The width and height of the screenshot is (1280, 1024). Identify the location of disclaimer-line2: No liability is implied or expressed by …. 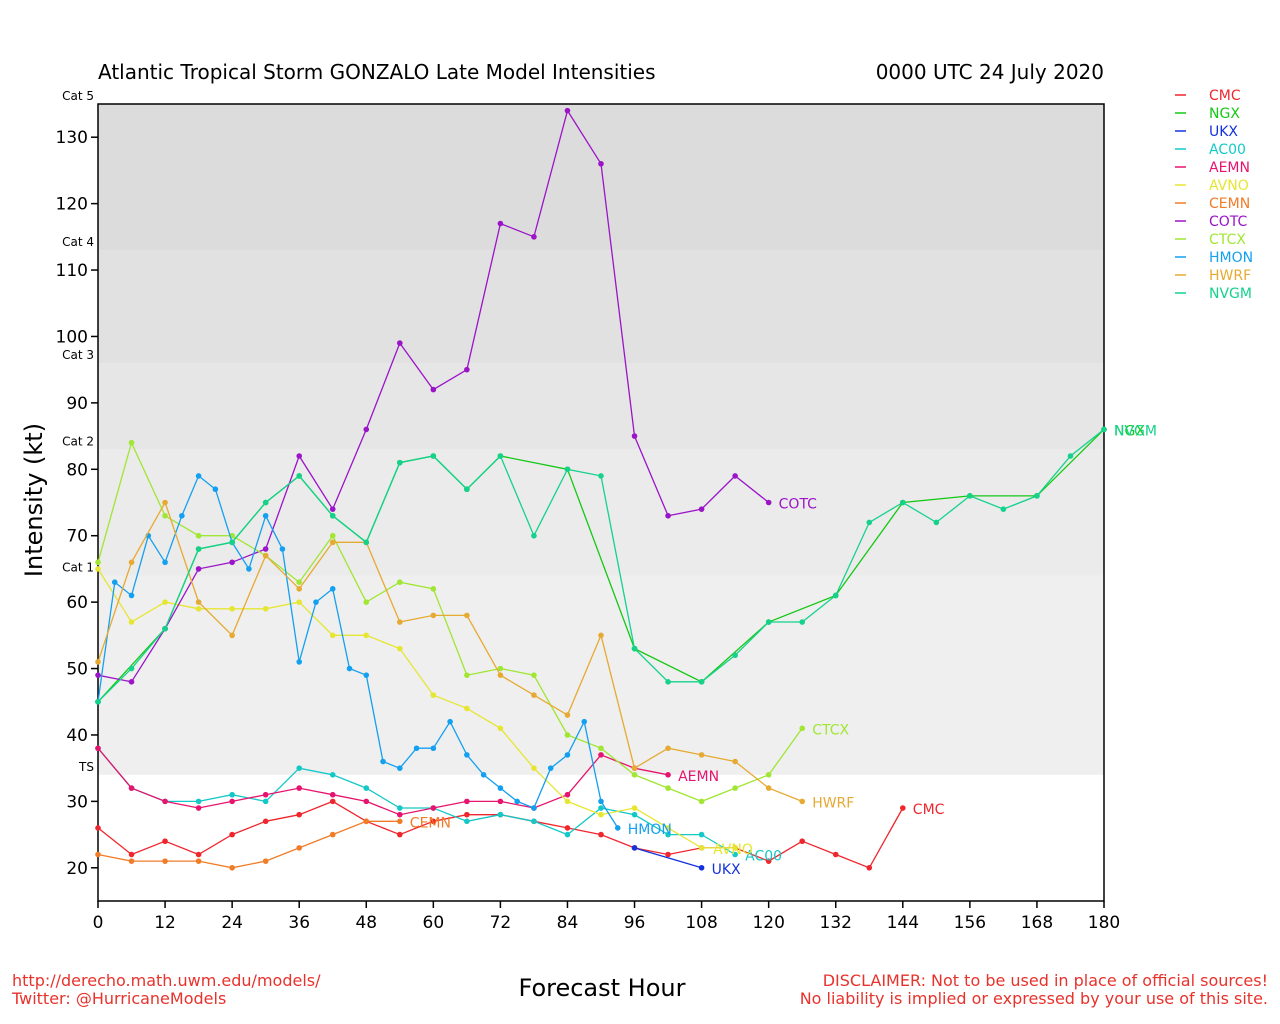
(1033, 998).